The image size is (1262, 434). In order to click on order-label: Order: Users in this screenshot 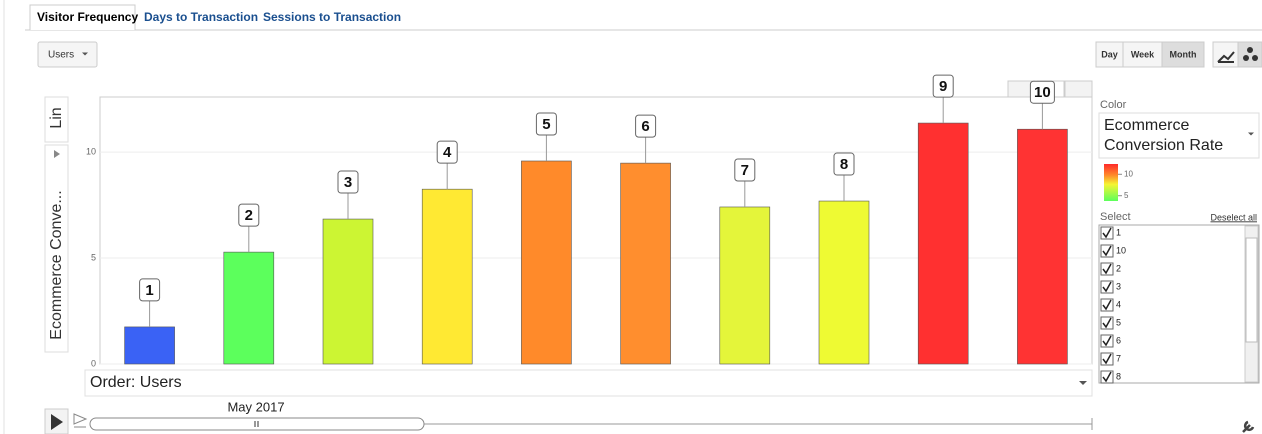, I will do `click(136, 382)`.